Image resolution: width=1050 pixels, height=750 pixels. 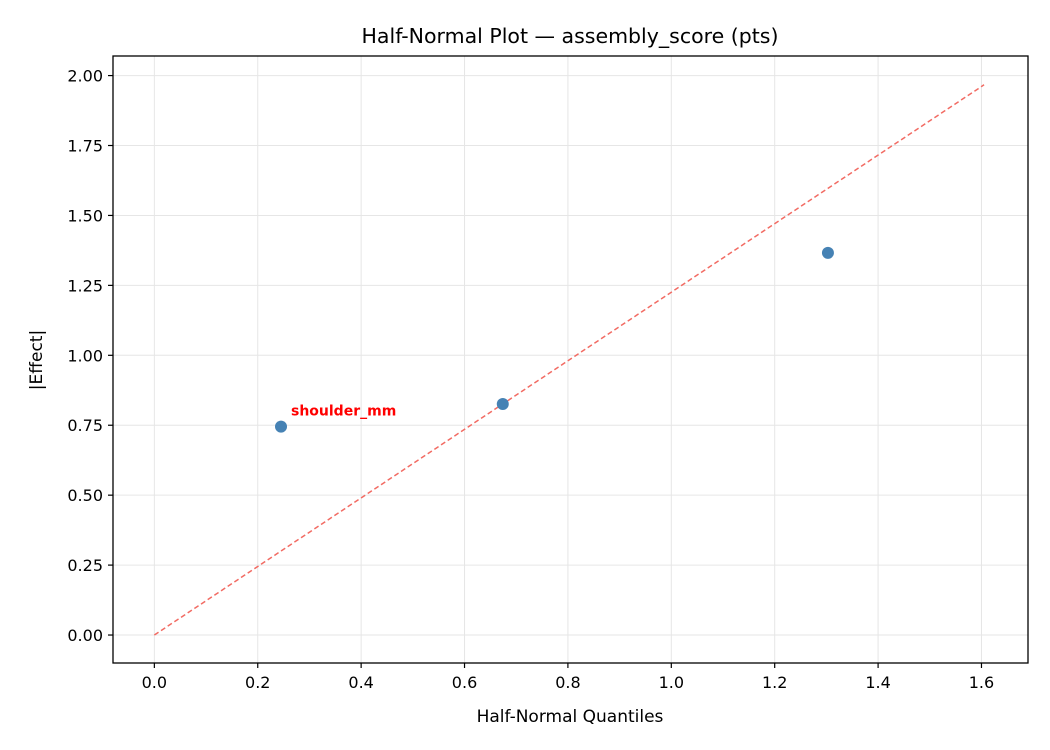 What do you see at coordinates (570, 717) in the screenshot?
I see `x-axis-label: Half-Normal Quantiles` at bounding box center [570, 717].